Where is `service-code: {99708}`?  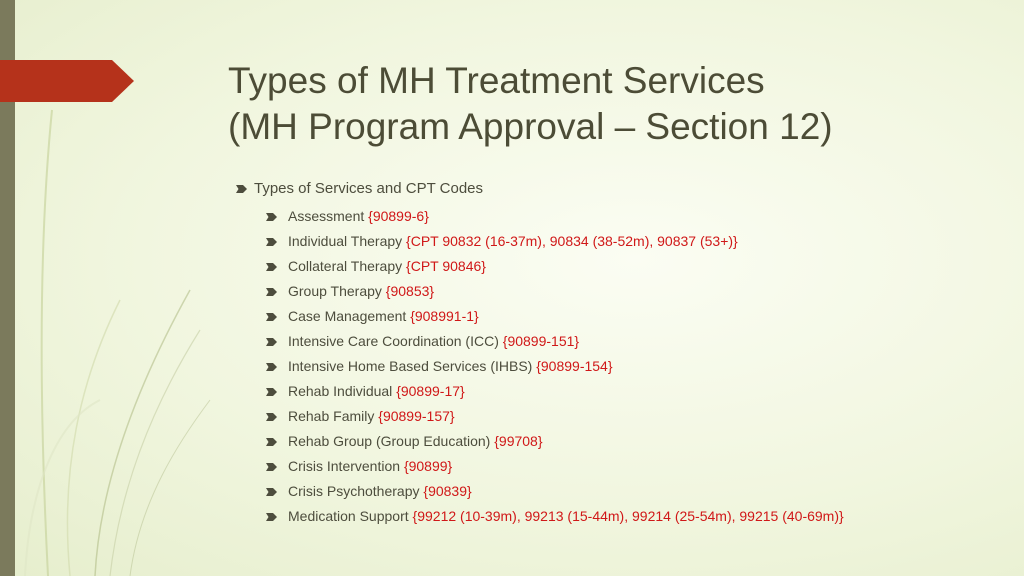 service-code: {99708} is located at coordinates (518, 441).